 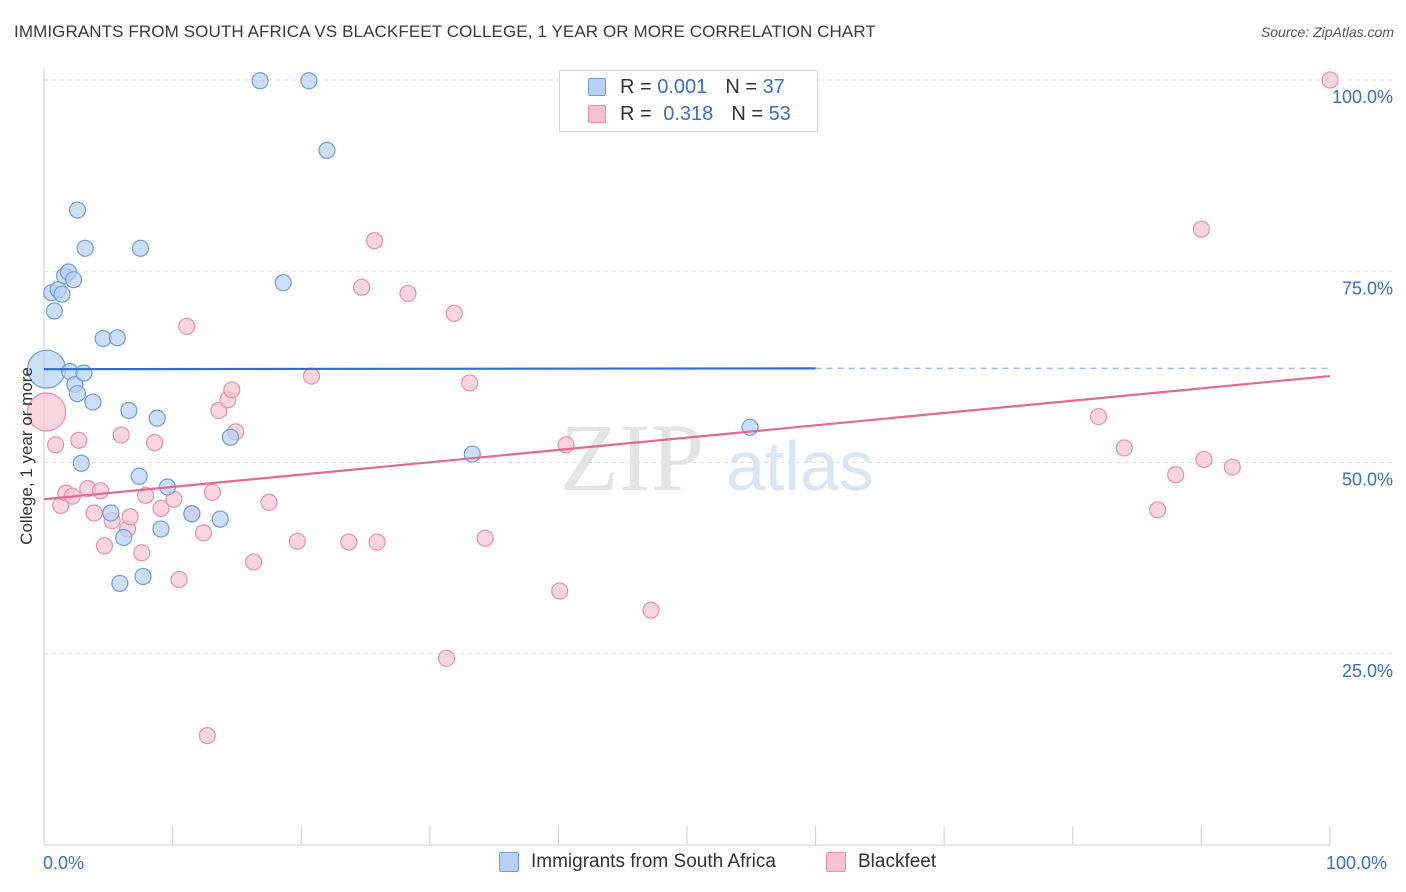 What do you see at coordinates (1367, 671) in the screenshot?
I see `y-tick-label-25: 25.0%` at bounding box center [1367, 671].